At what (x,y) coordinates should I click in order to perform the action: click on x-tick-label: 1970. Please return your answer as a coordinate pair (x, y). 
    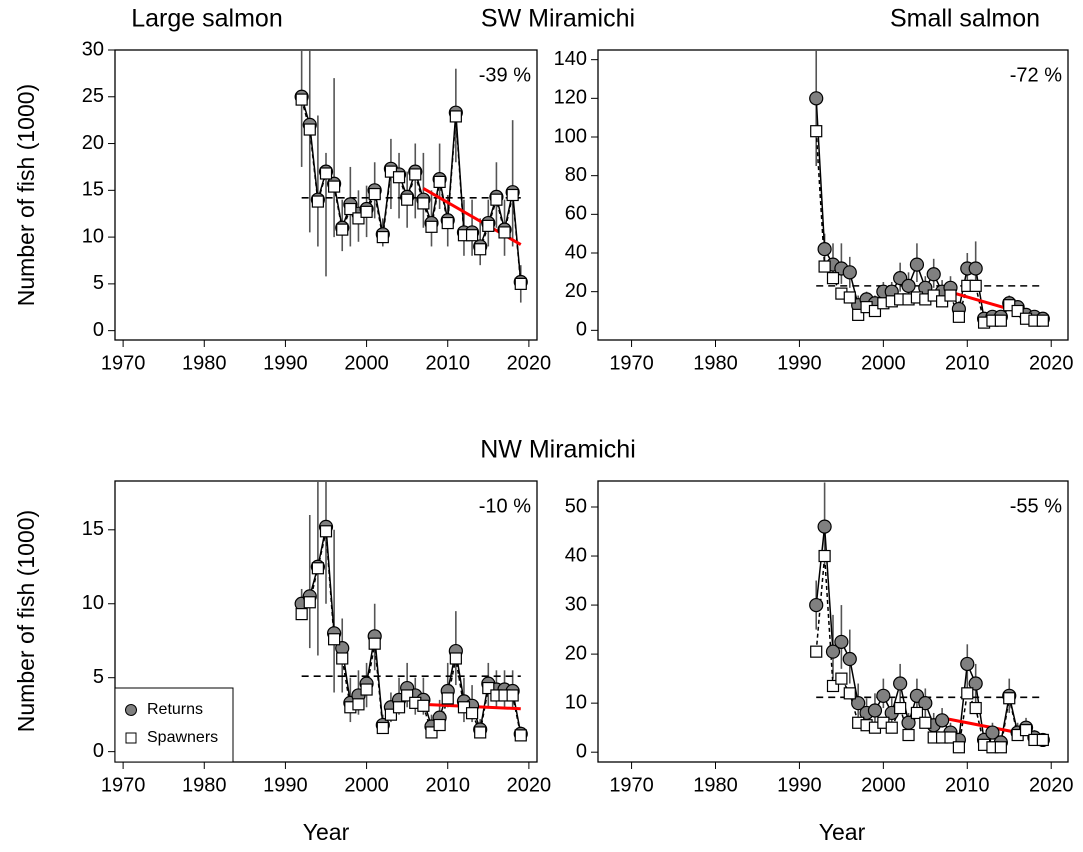
    Looking at the image, I should click on (123, 785).